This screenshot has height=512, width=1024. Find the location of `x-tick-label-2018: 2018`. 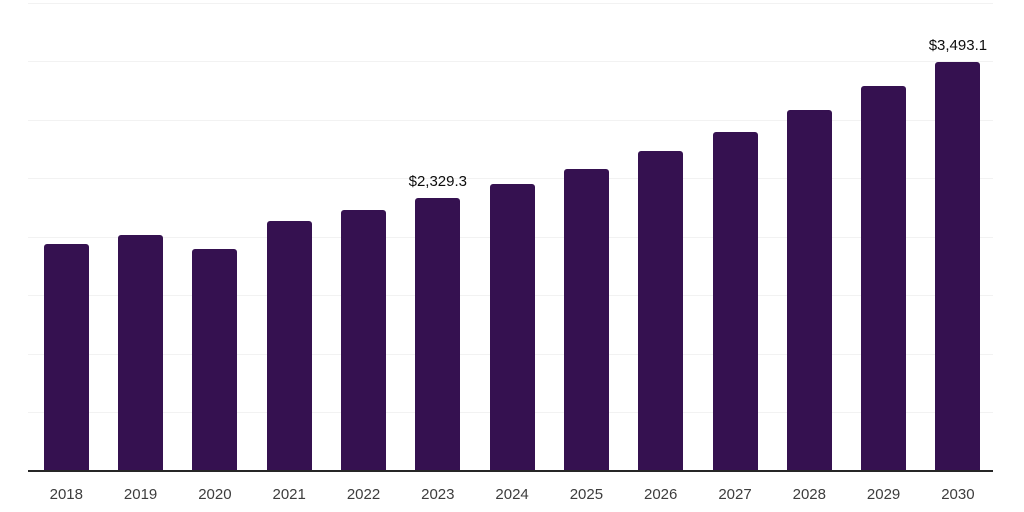

x-tick-label-2018: 2018 is located at coordinates (66, 494).